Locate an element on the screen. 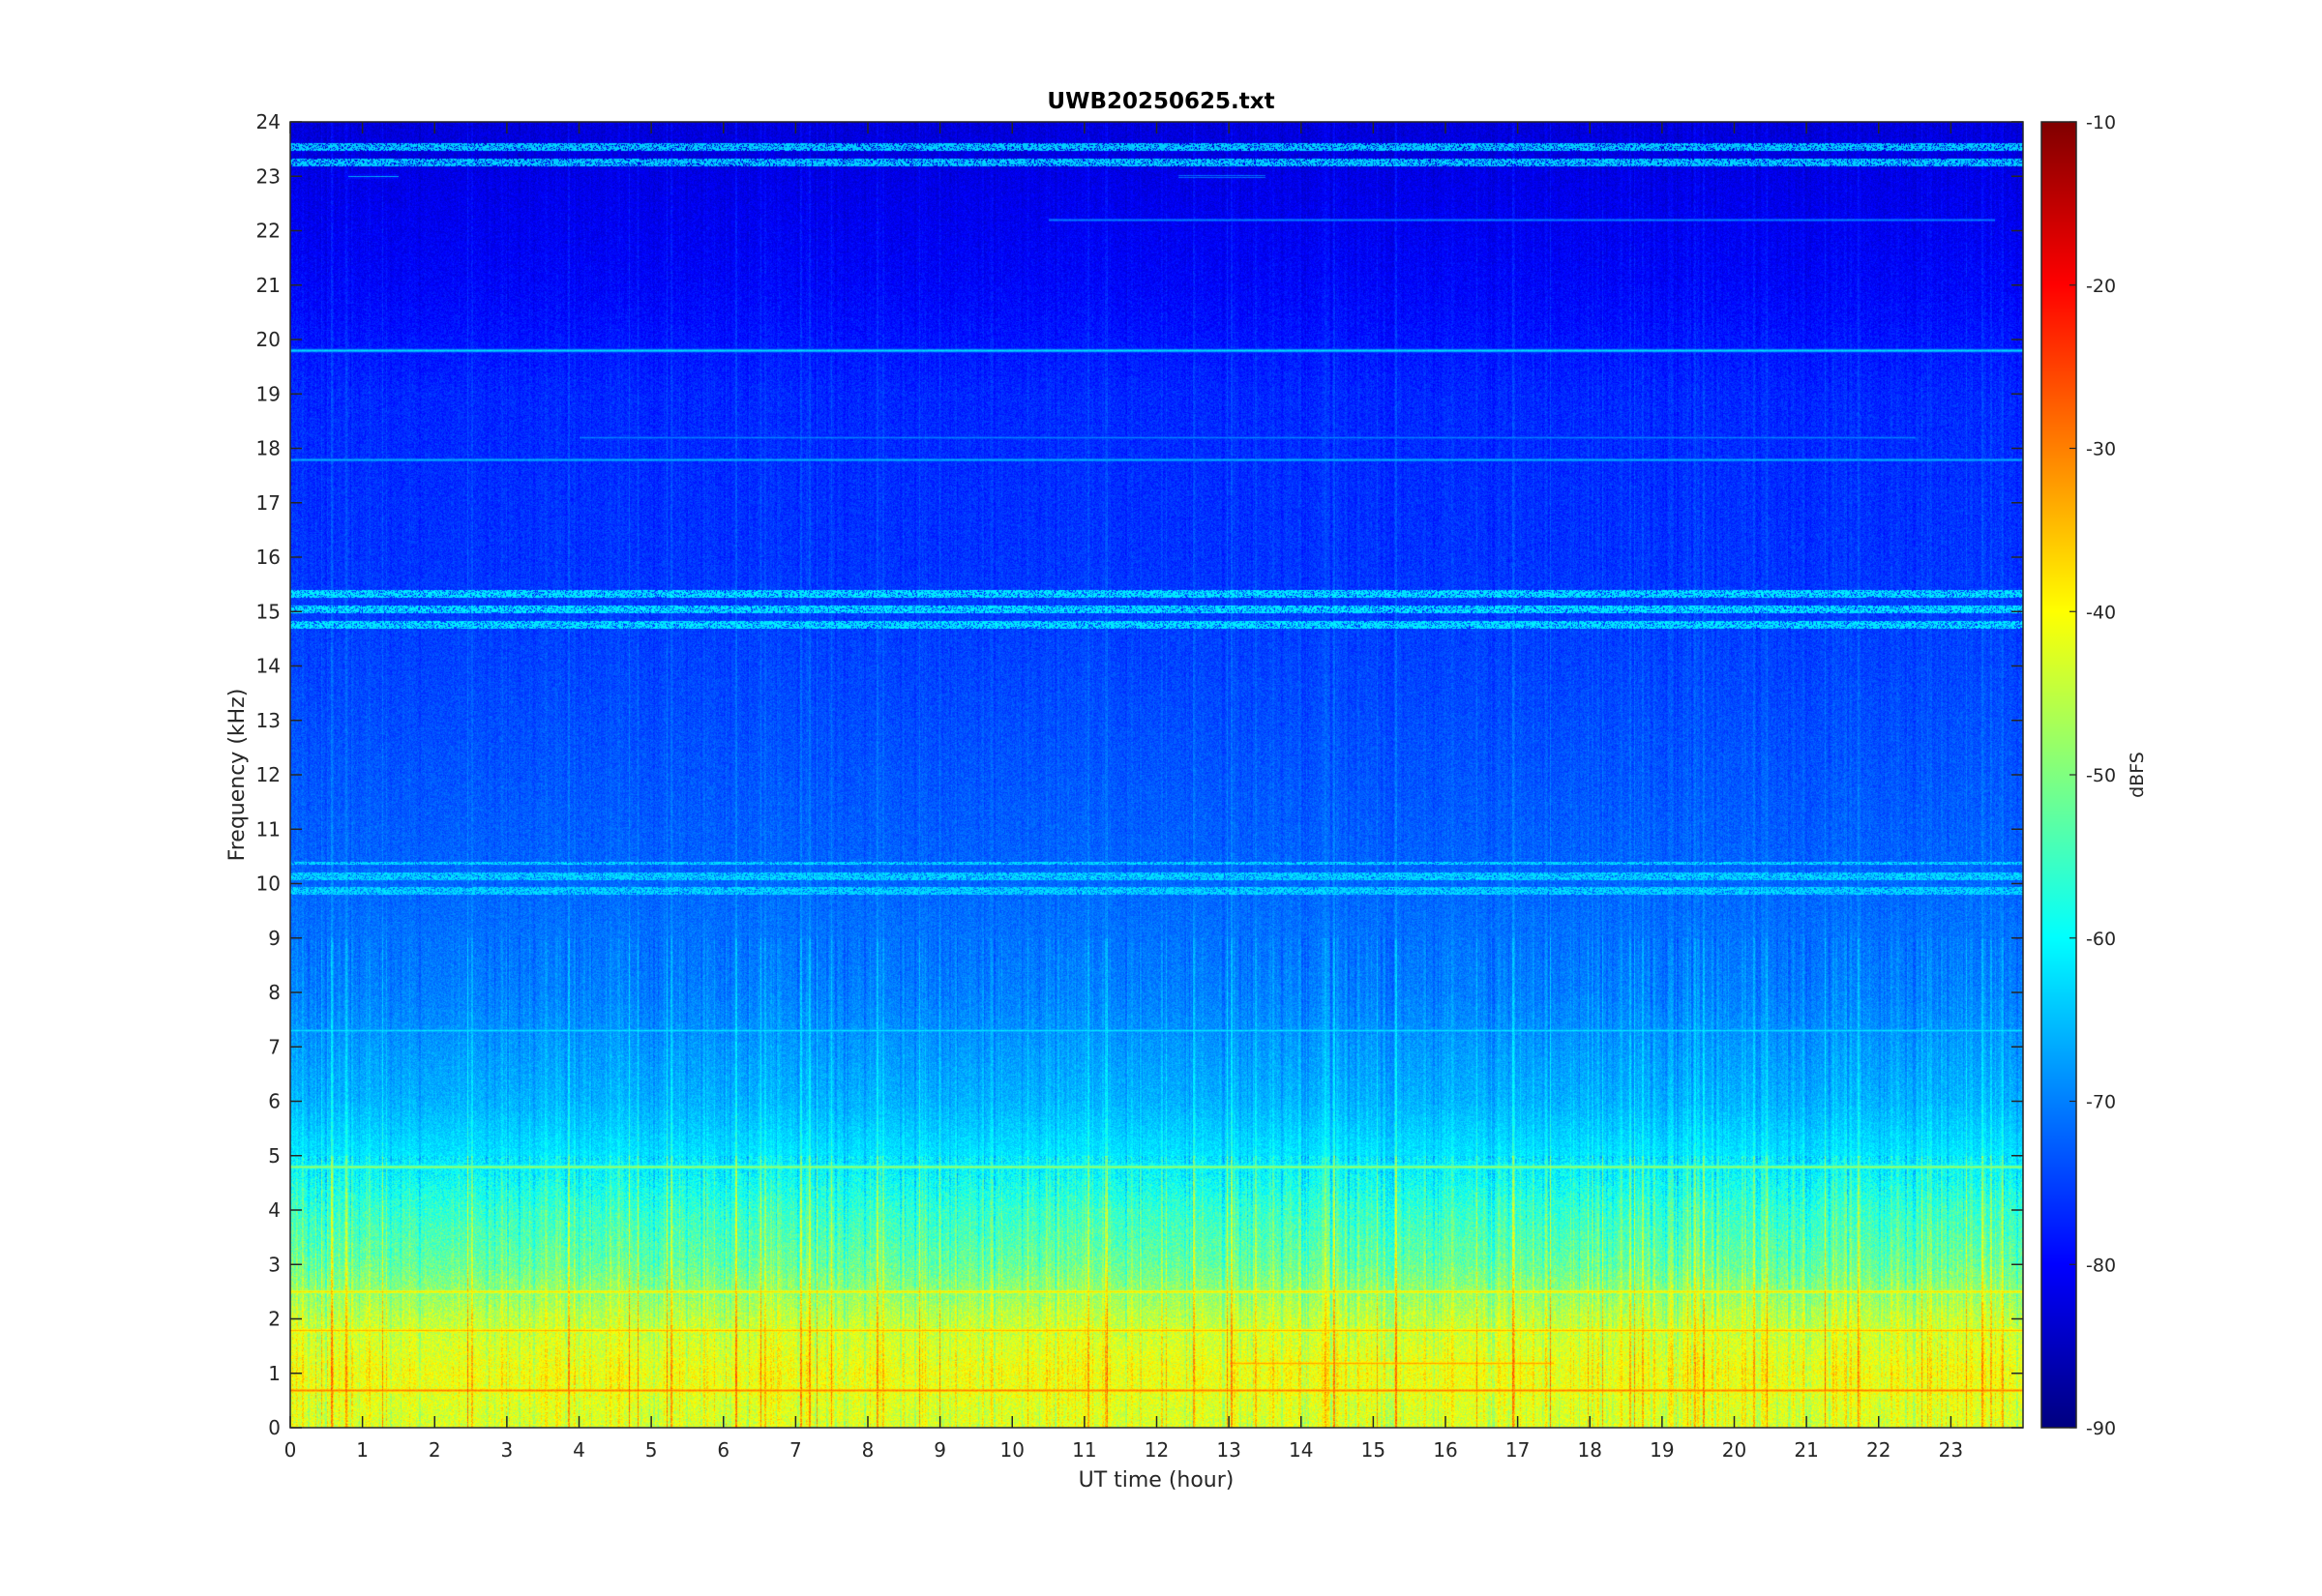 This screenshot has height=1596, width=2322. y-tick-label: 12 is located at coordinates (268, 774).